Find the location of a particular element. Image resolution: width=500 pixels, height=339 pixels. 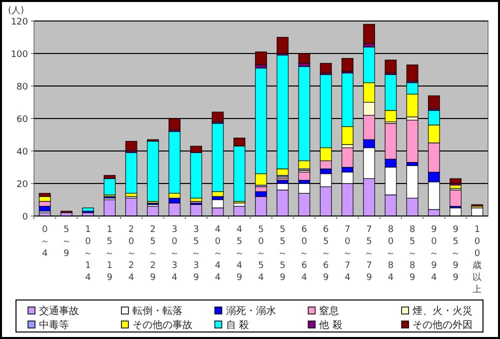

x-tick-label: 20～24 is located at coordinates (131, 254).